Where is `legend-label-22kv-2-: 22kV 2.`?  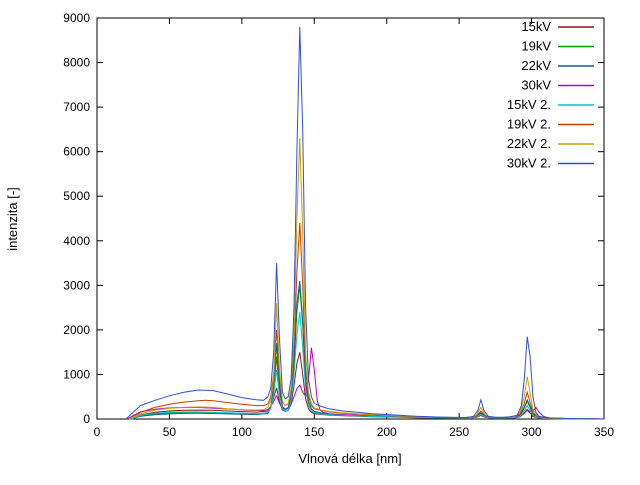
legend-label-22kv-2-: 22kV 2. is located at coordinates (529, 143).